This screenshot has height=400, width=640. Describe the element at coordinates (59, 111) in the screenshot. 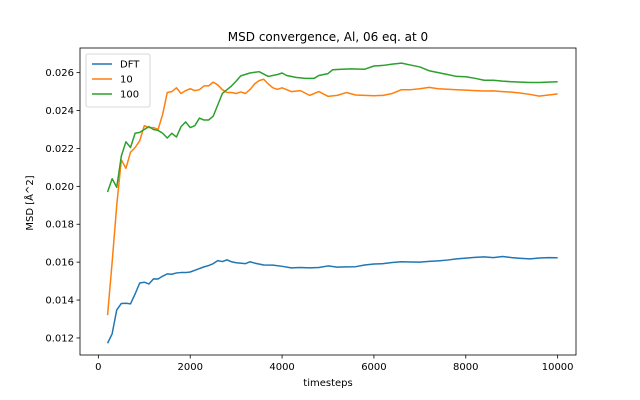

I see `y-tick-label: 0.024` at that location.